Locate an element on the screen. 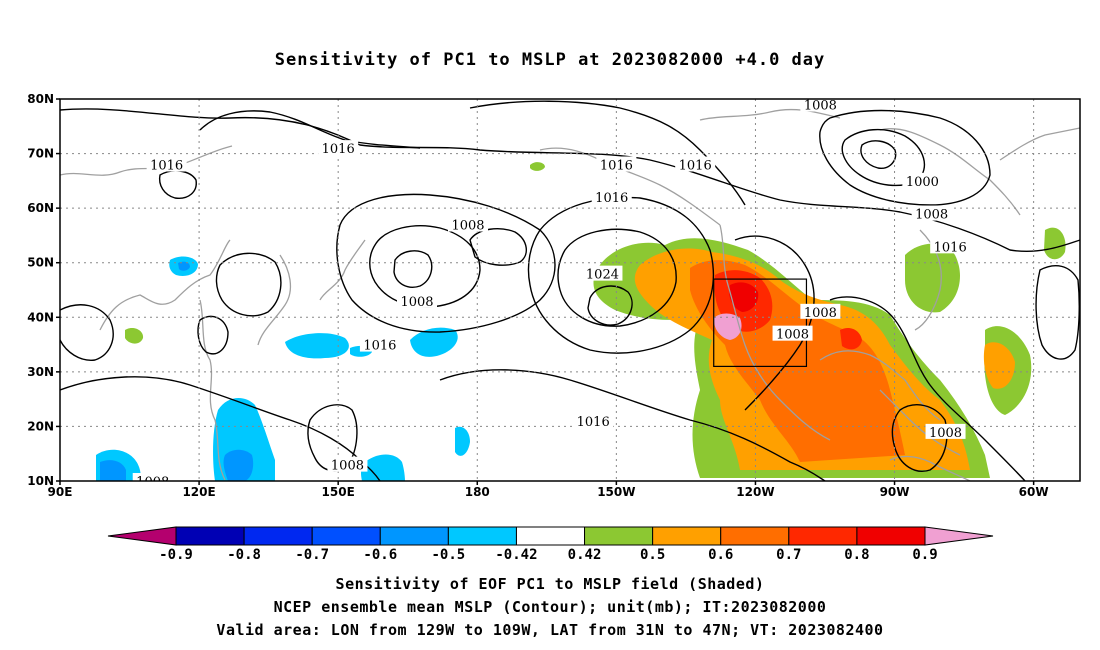 The height and width of the screenshot is (650, 1100). colorbar-arrow-high is located at coordinates (959, 536).